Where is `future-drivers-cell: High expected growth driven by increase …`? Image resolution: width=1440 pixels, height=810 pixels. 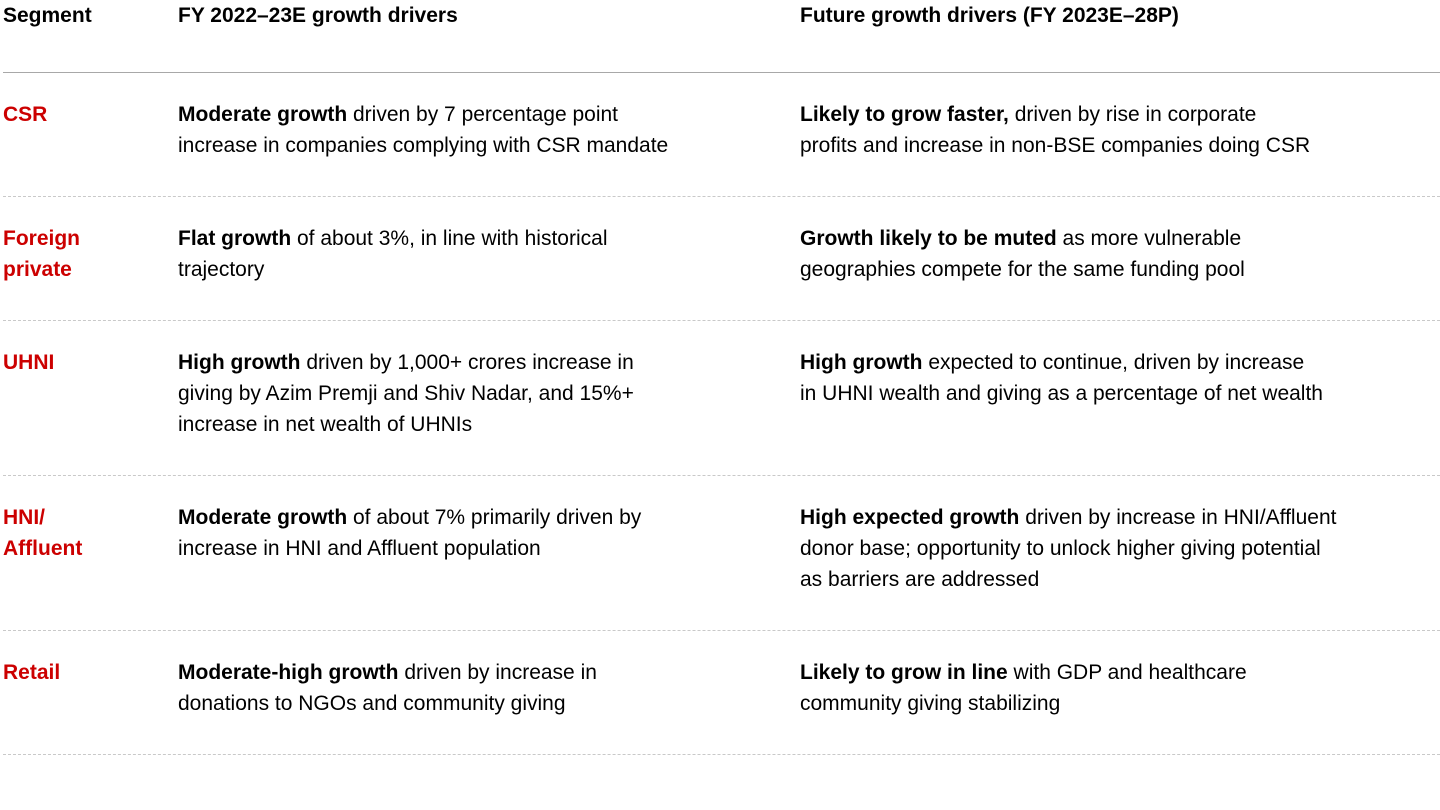
future-drivers-cell: High expected growth driven by increase … is located at coordinates (1120, 548).